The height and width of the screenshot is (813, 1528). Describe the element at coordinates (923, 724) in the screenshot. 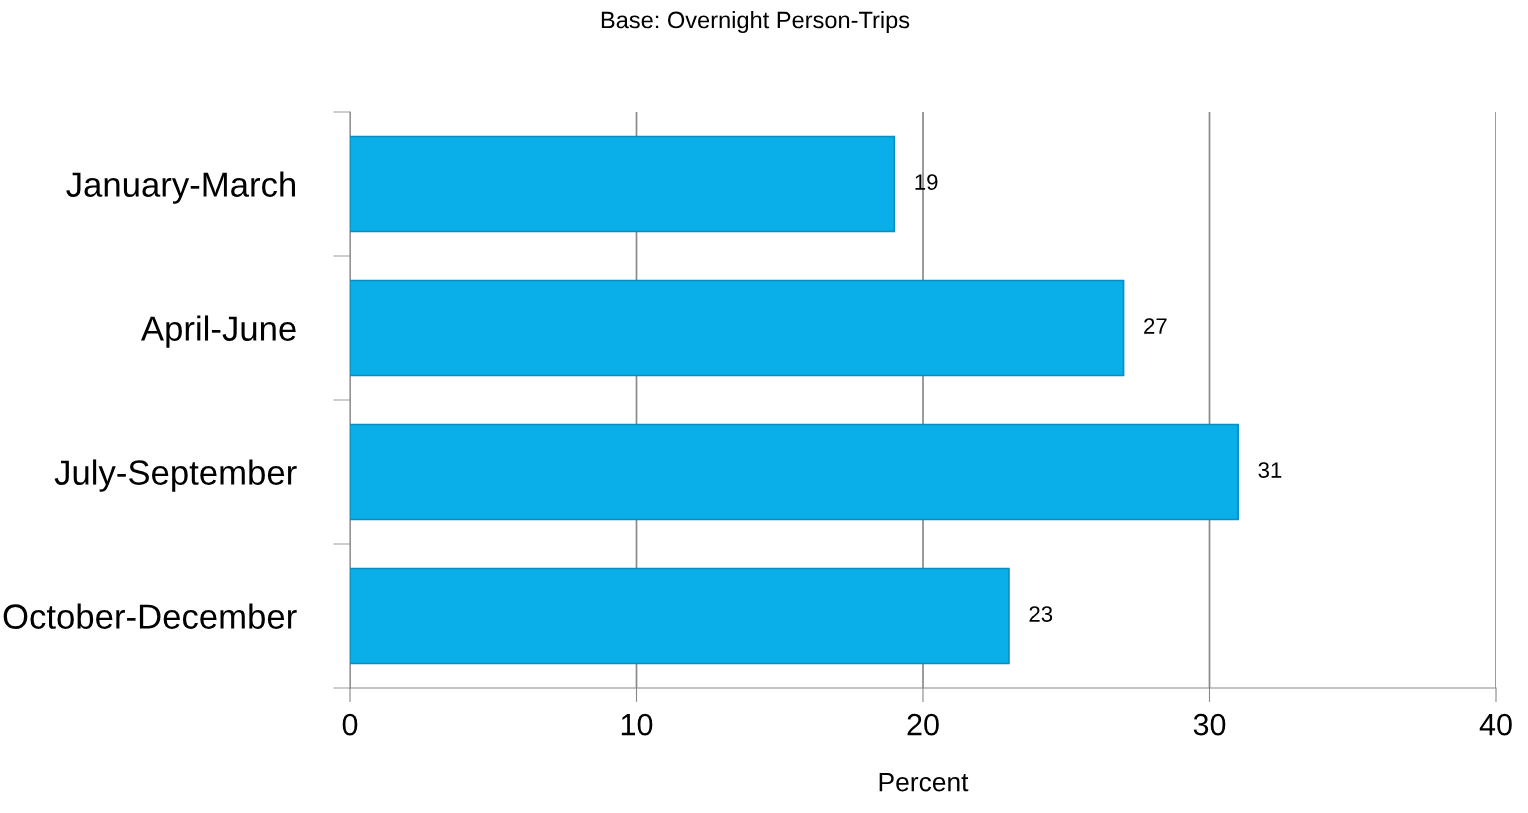

I see `x-tick-label: 20` at that location.